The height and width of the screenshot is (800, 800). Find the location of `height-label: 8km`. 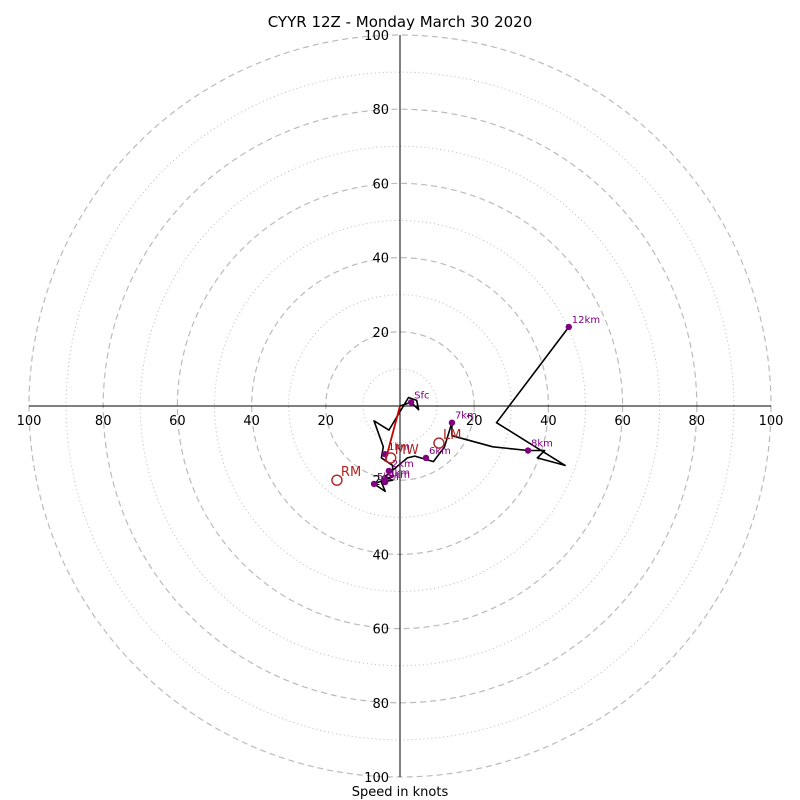

height-label: 8km is located at coordinates (542, 444).